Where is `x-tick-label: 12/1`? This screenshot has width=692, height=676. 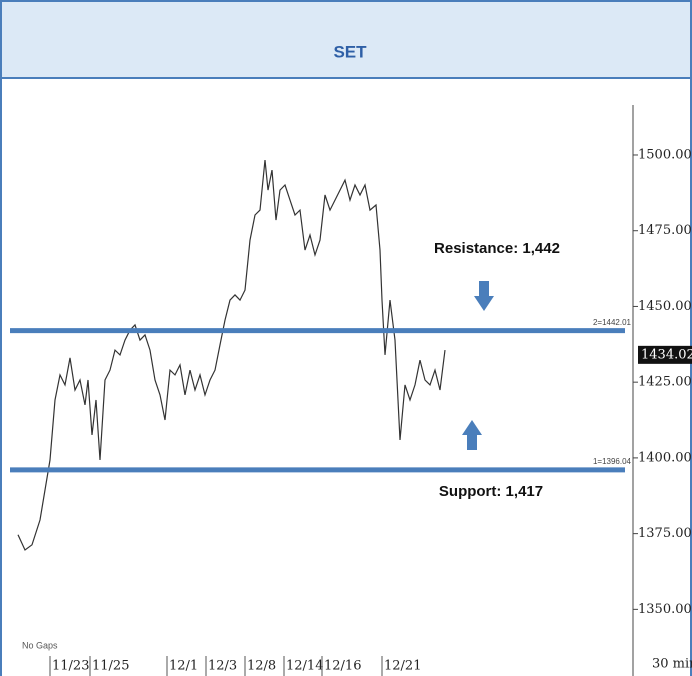
x-tick-label: 12/1 is located at coordinates (183, 666).